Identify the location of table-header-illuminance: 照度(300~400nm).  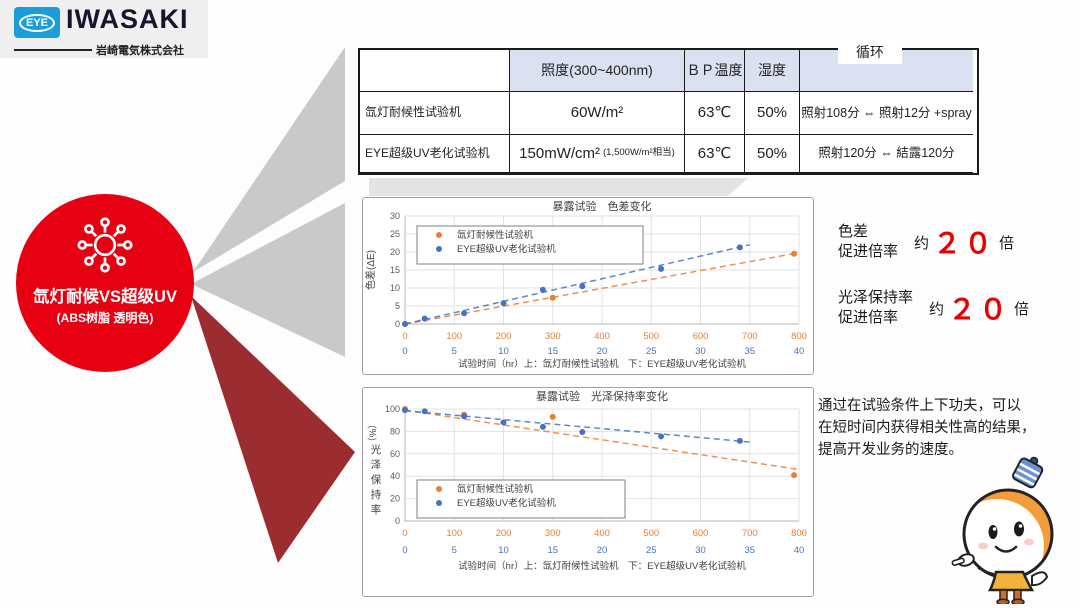
(597, 71).